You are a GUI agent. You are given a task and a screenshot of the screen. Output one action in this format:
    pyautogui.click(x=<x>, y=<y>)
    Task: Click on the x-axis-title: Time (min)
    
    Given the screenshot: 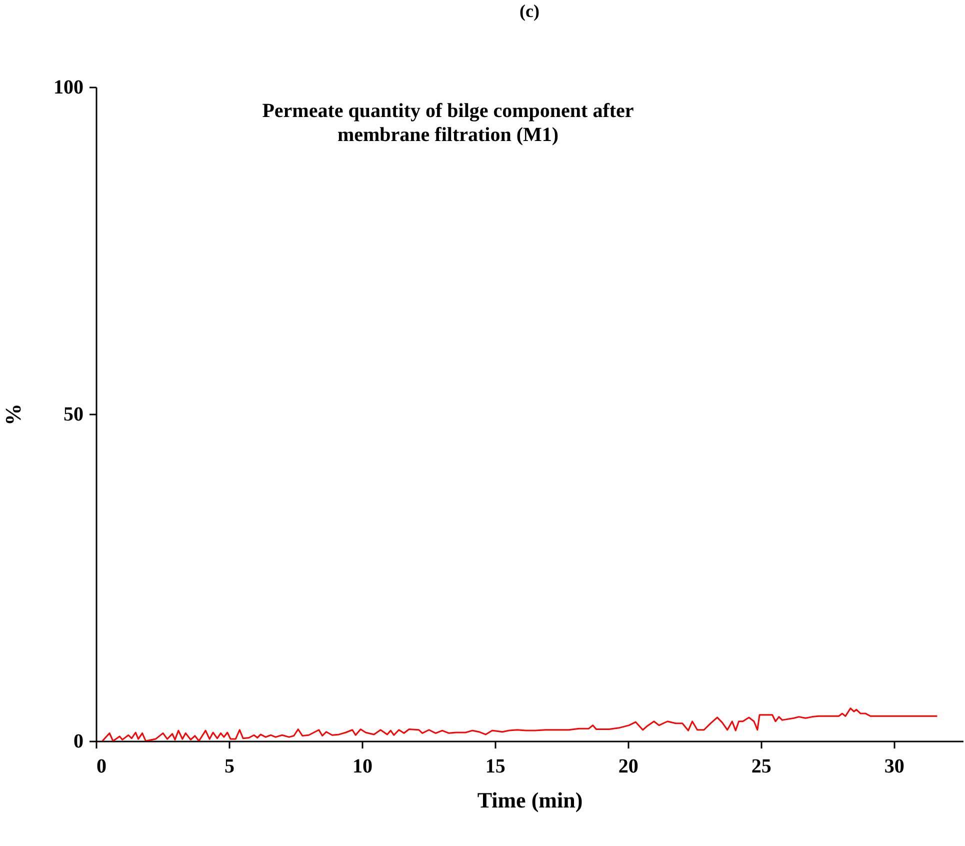 What is the action you would take?
    pyautogui.click(x=530, y=800)
    